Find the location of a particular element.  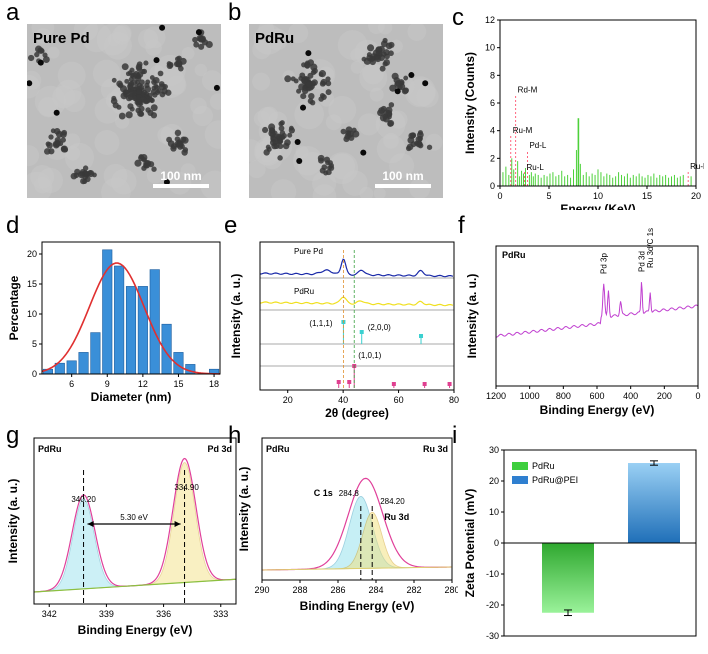

series-line is located at coordinates (356, 268).